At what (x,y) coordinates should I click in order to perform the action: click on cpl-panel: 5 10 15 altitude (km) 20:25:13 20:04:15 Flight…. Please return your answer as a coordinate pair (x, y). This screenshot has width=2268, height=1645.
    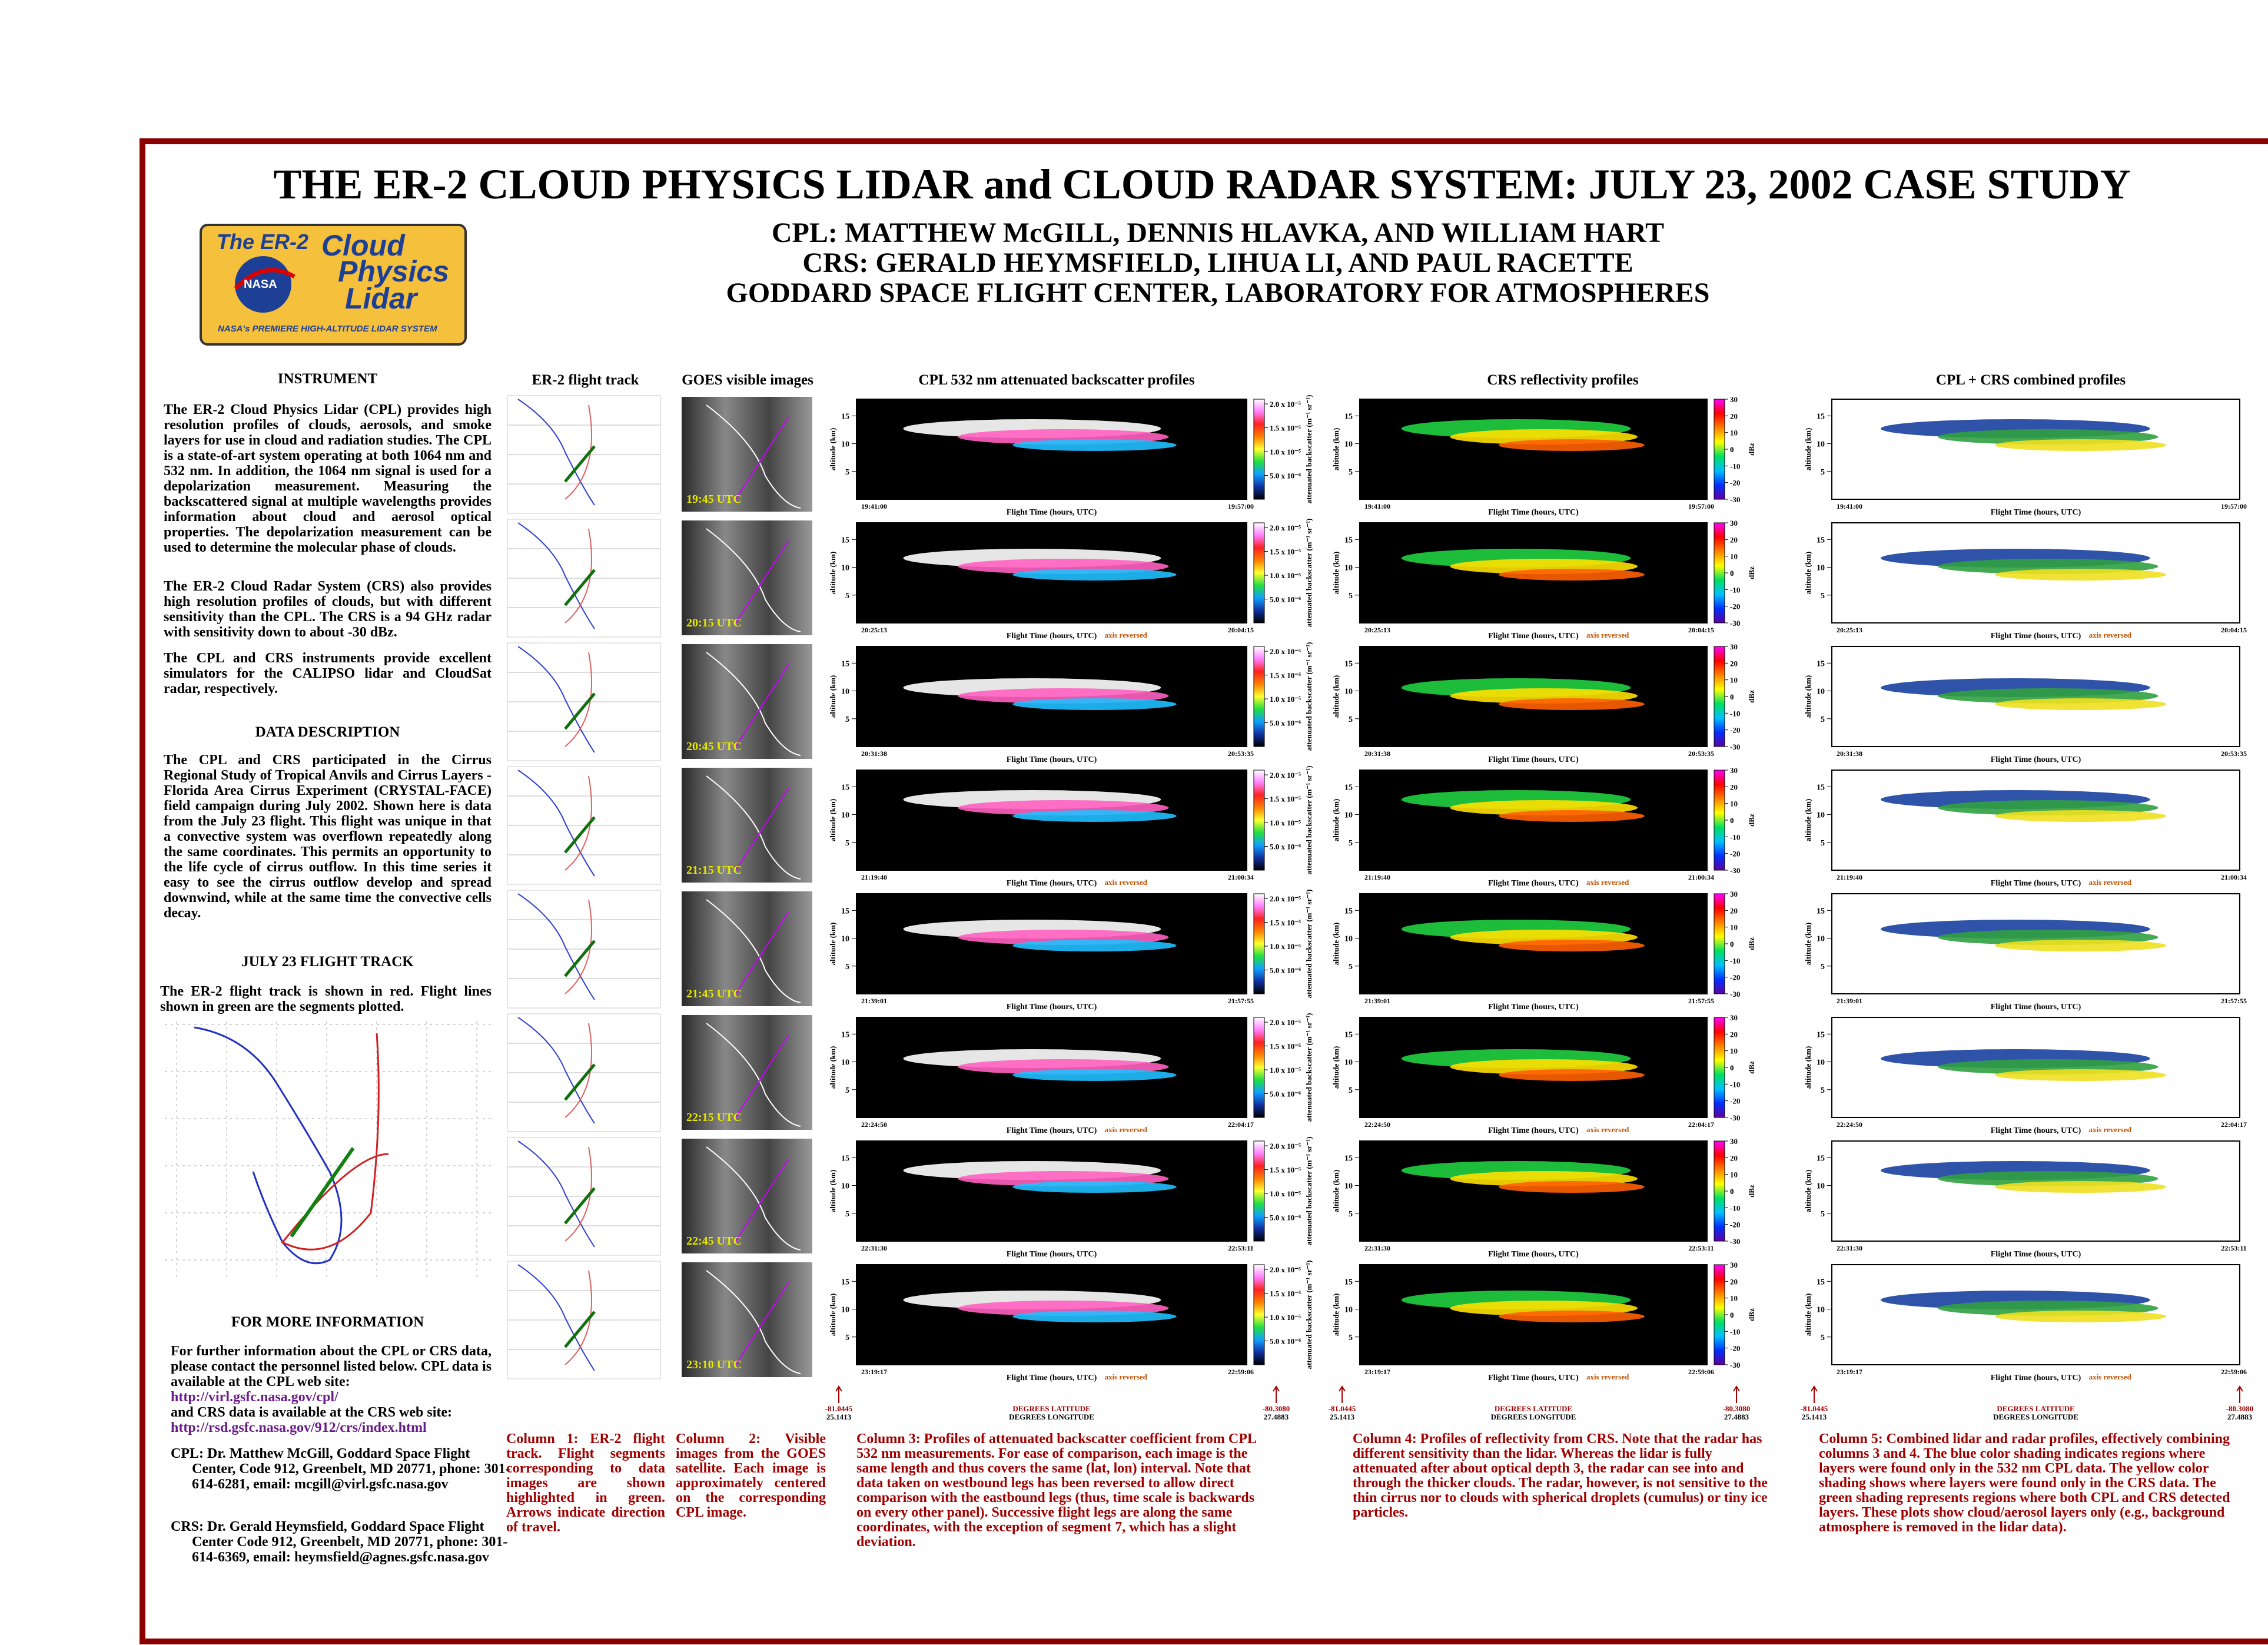
    Looking at the image, I should click on (1070, 580).